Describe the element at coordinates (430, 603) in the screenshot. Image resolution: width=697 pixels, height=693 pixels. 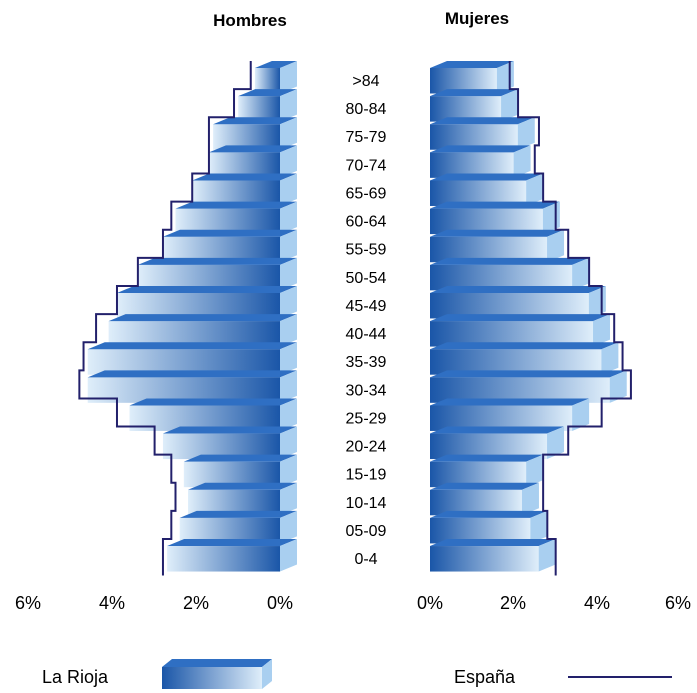
I see `mujeres-tick-0: 0%` at that location.